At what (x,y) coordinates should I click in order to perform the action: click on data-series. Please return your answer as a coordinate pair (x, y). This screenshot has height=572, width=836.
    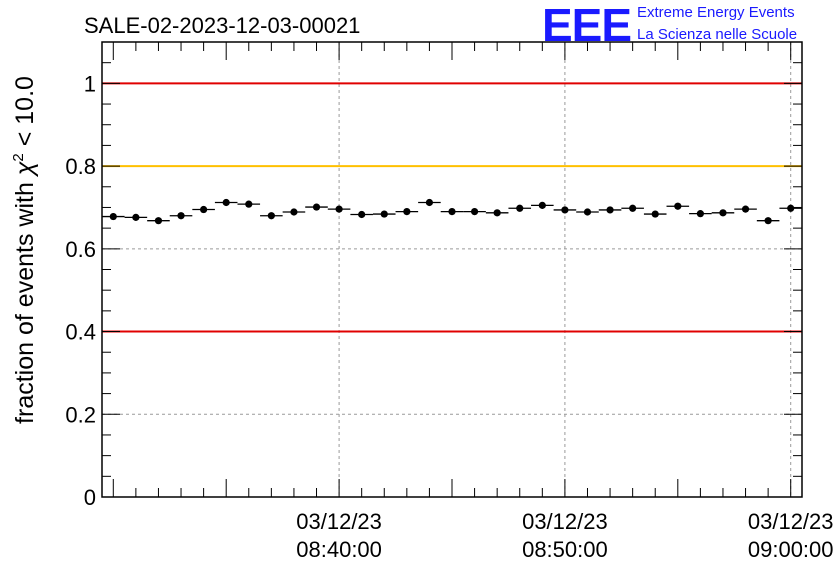
    Looking at the image, I should click on (452, 211).